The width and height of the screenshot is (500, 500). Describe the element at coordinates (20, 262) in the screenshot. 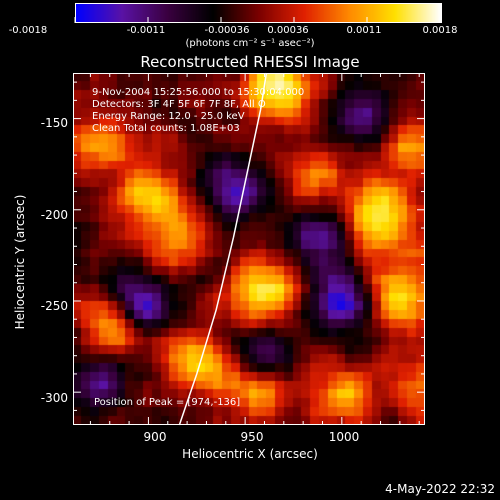

I see `y-axis-label: Heliocentric Y (arcsec)` at that location.